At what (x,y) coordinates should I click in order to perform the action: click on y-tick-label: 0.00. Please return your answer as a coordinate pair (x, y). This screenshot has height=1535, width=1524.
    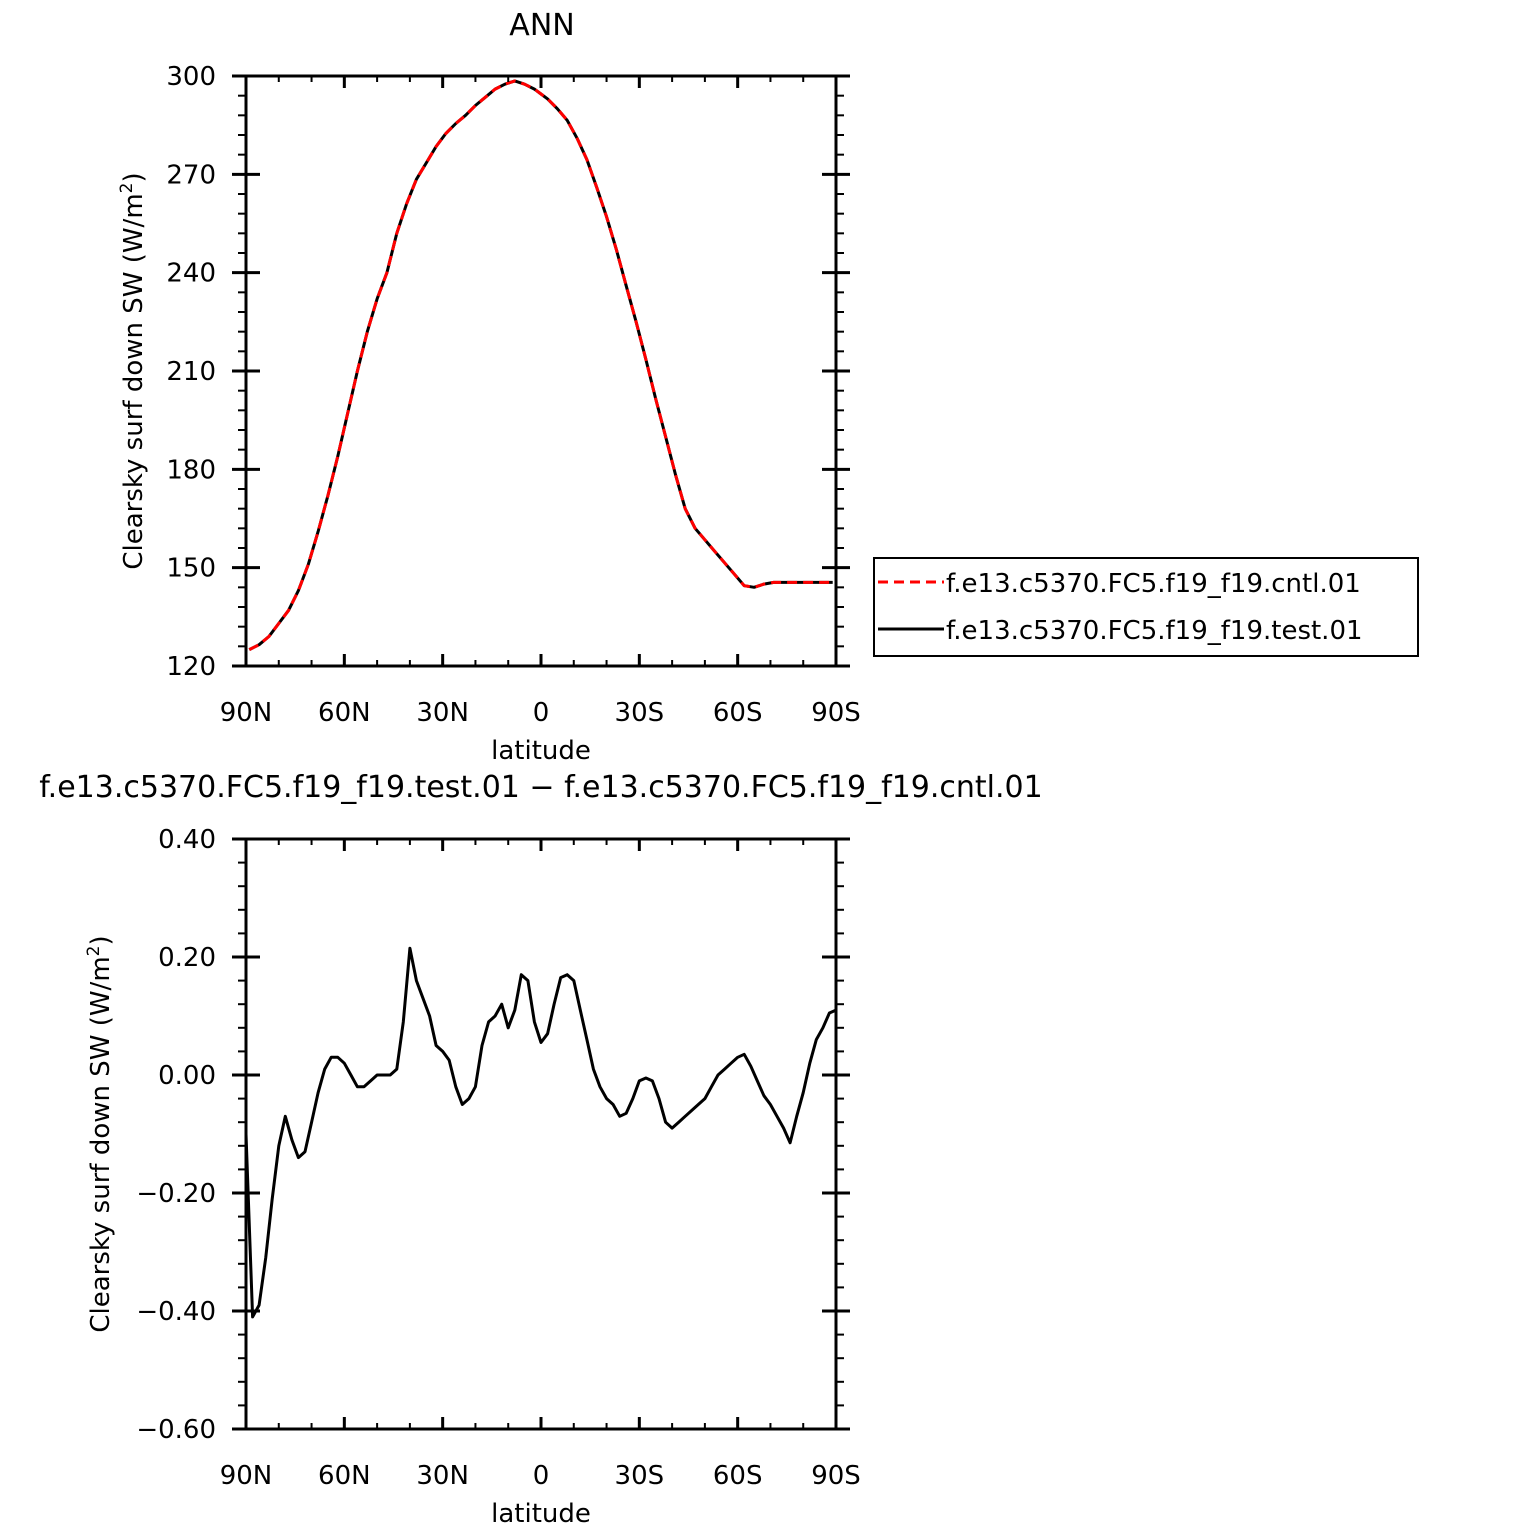
    Looking at the image, I should click on (187, 1076).